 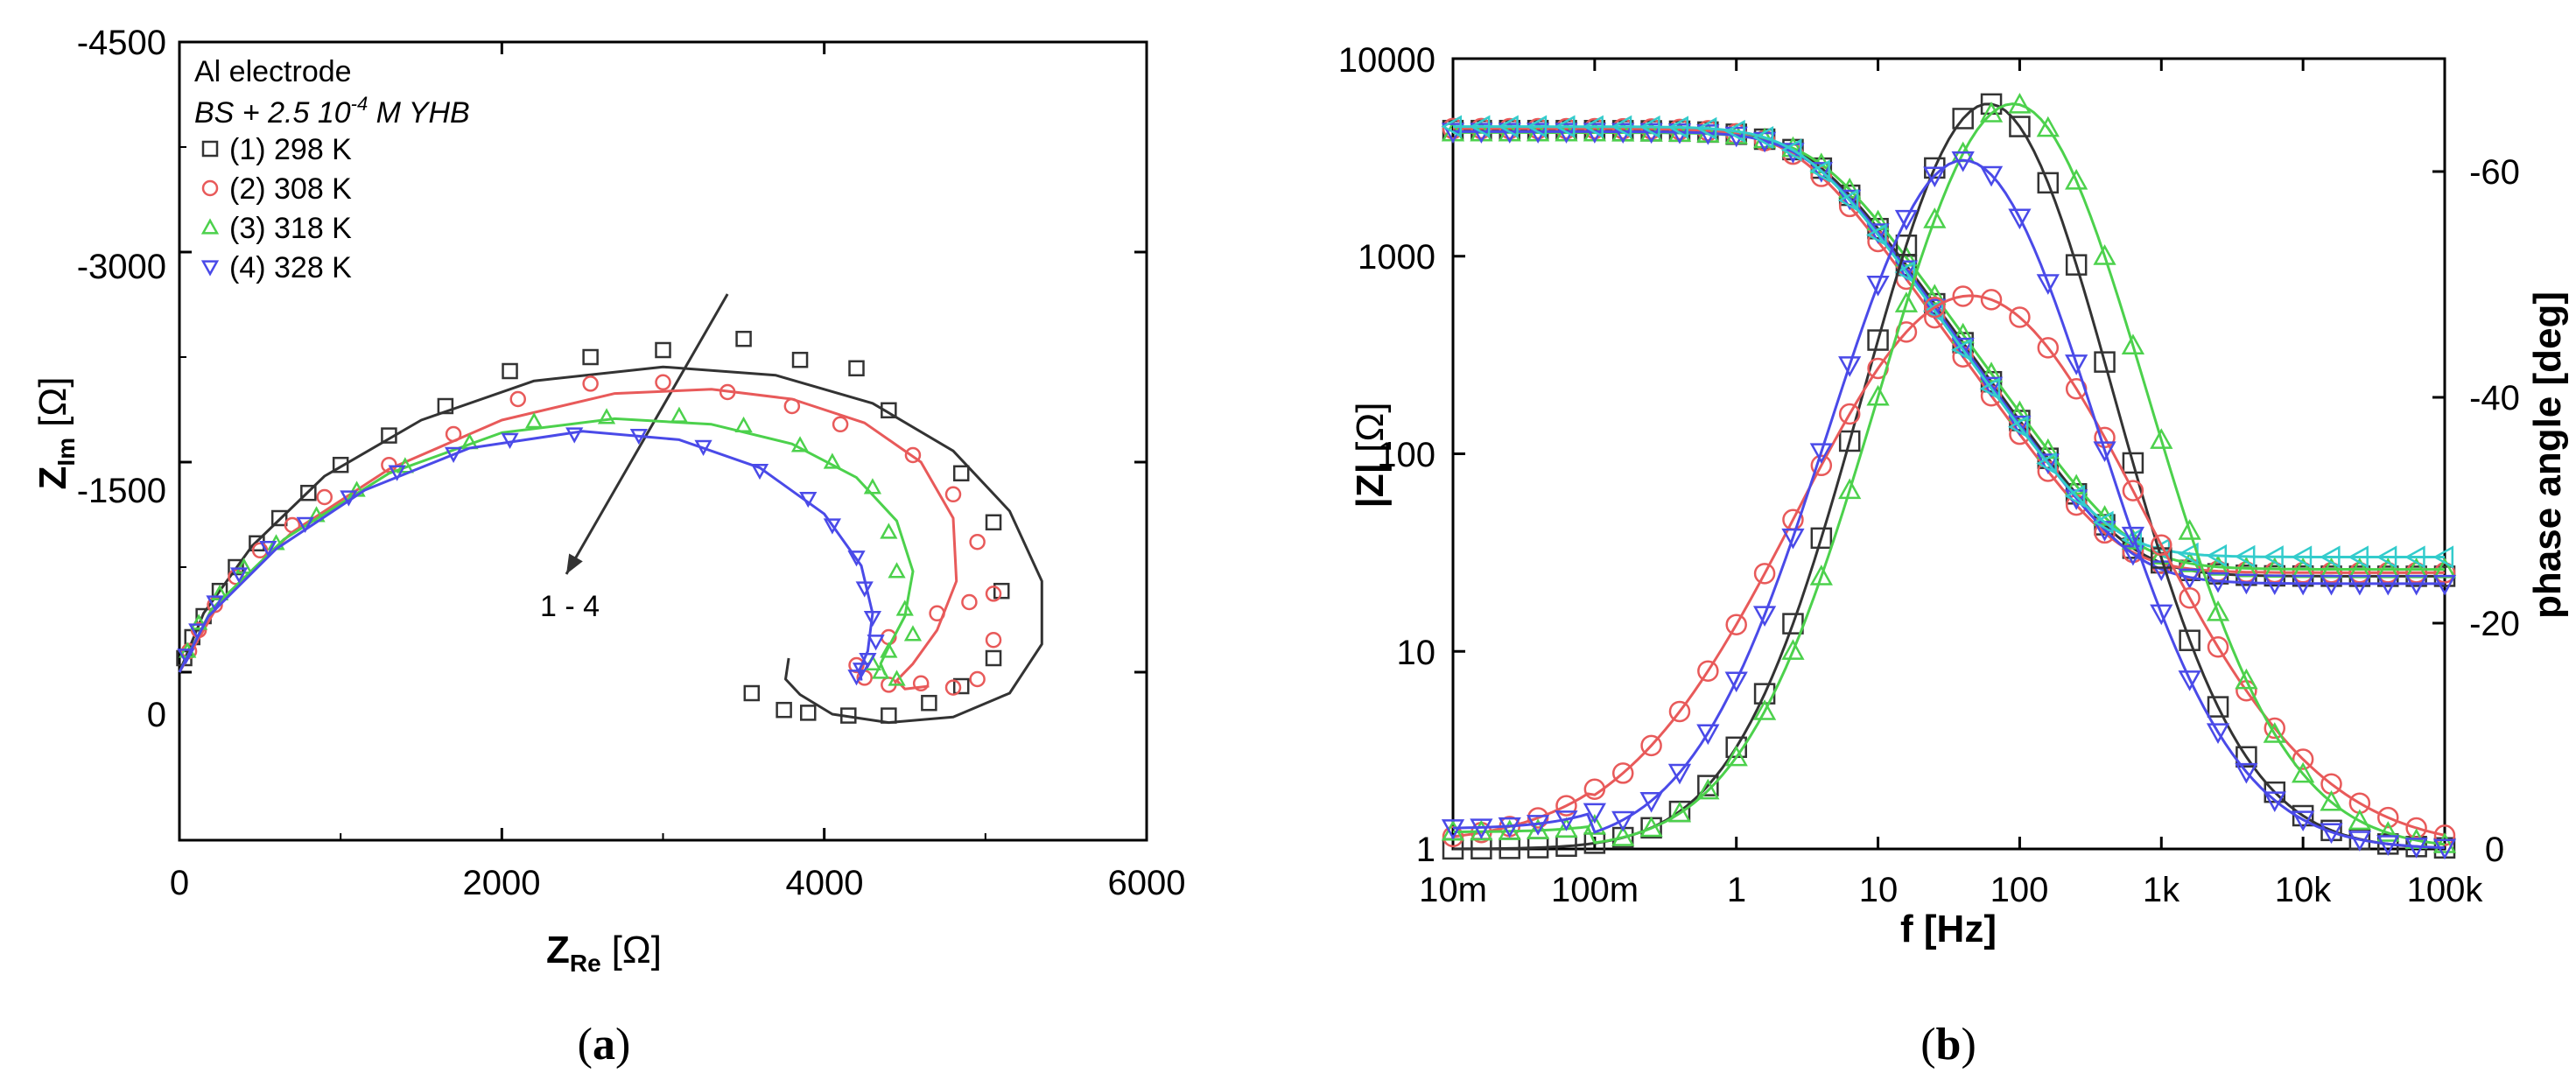 I want to click on bode-right-ytick-label: -40, so click(x=2494, y=398).